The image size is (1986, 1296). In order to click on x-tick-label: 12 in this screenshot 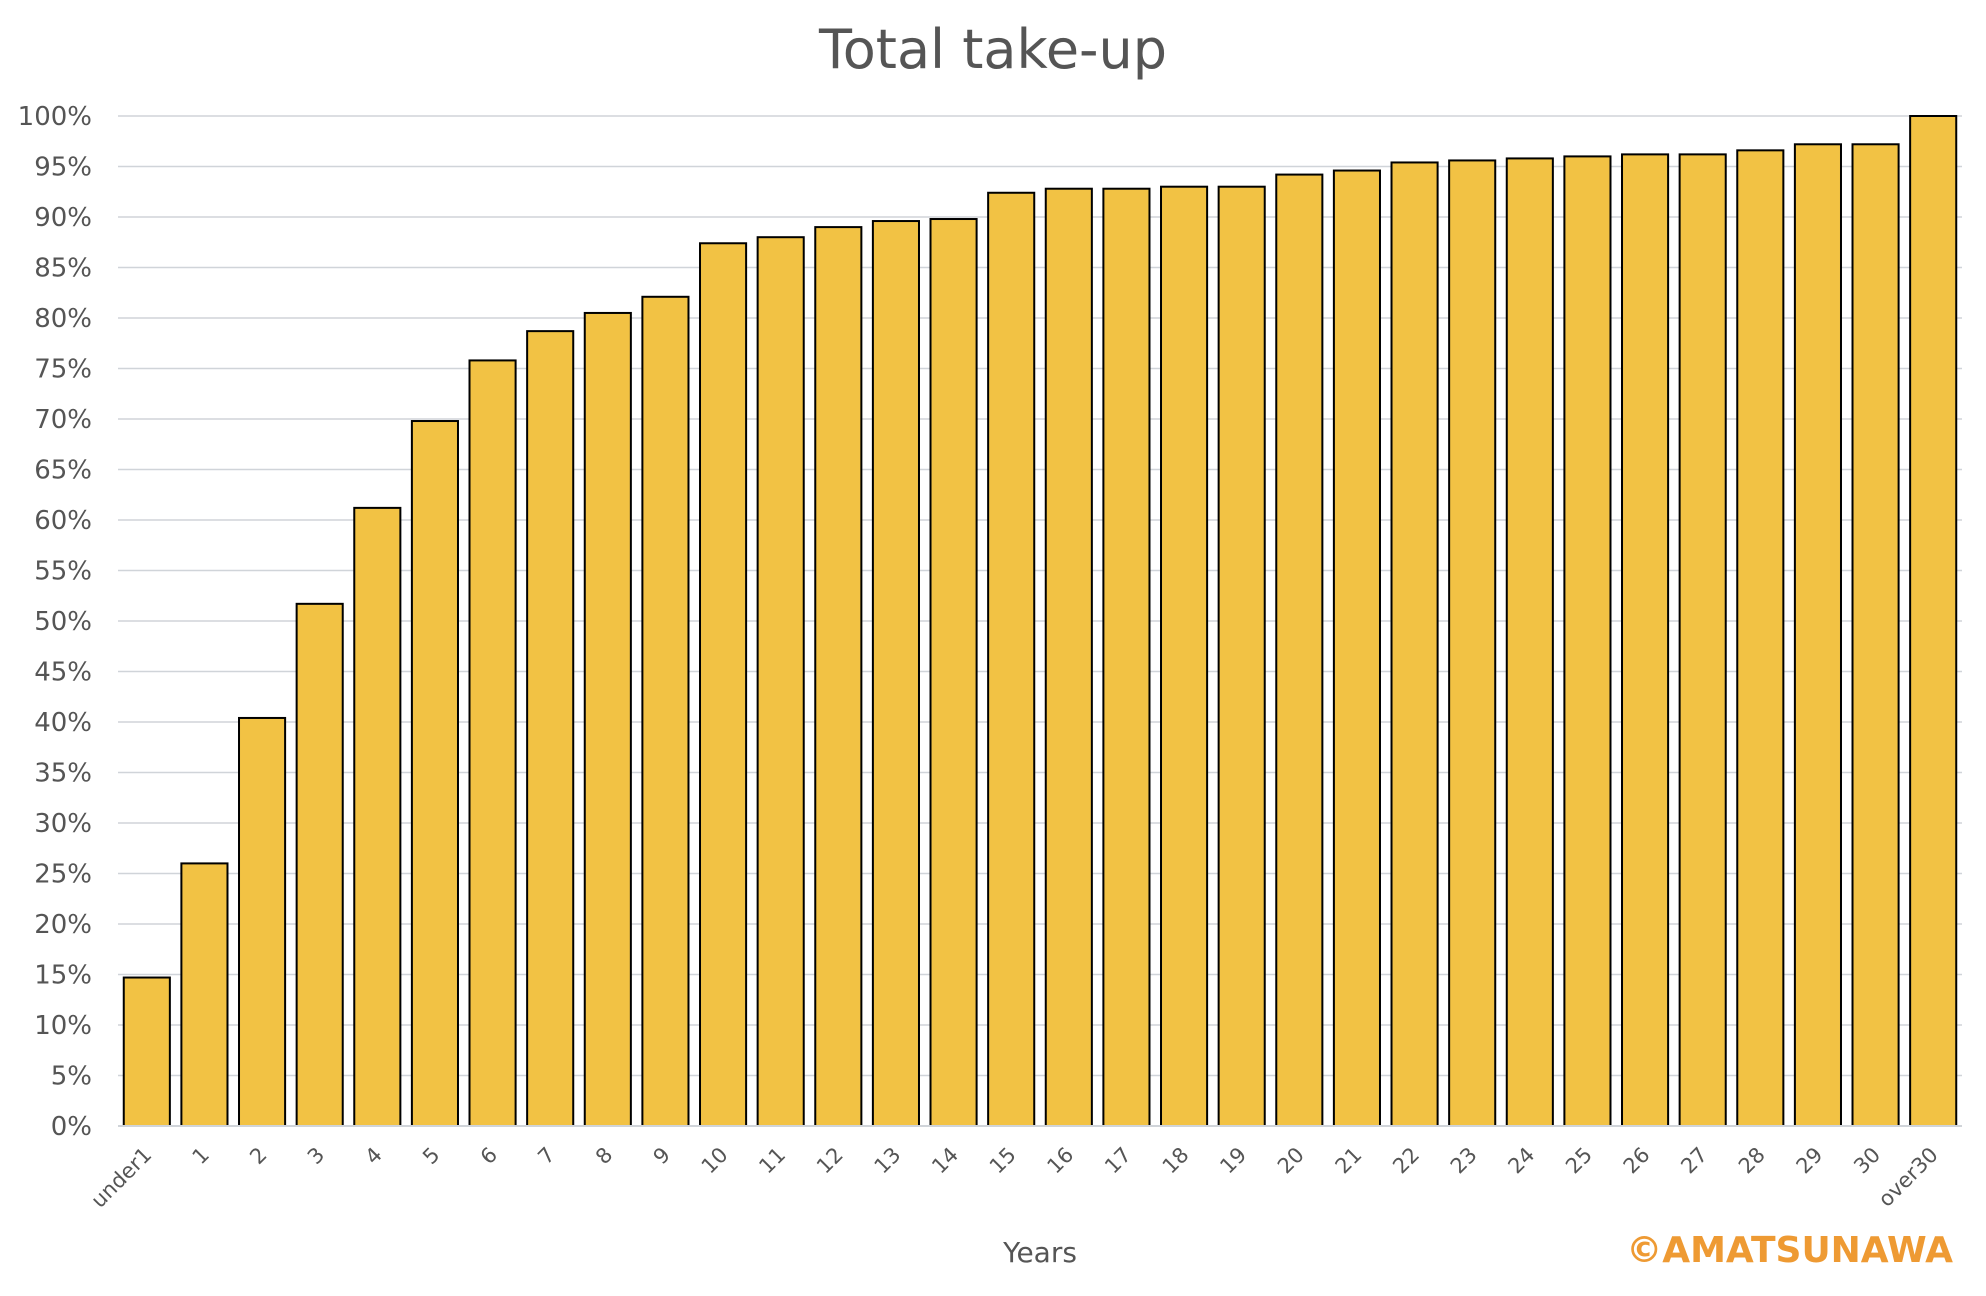, I will do `click(830, 1161)`.